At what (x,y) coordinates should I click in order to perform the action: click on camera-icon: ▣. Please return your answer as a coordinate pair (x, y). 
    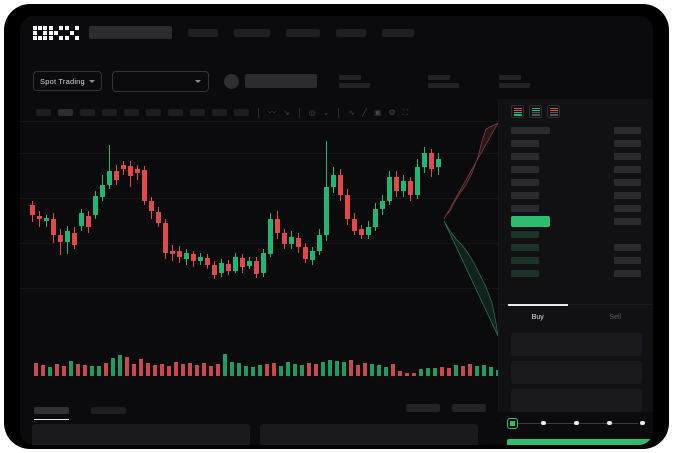
    Looking at the image, I should click on (377, 112).